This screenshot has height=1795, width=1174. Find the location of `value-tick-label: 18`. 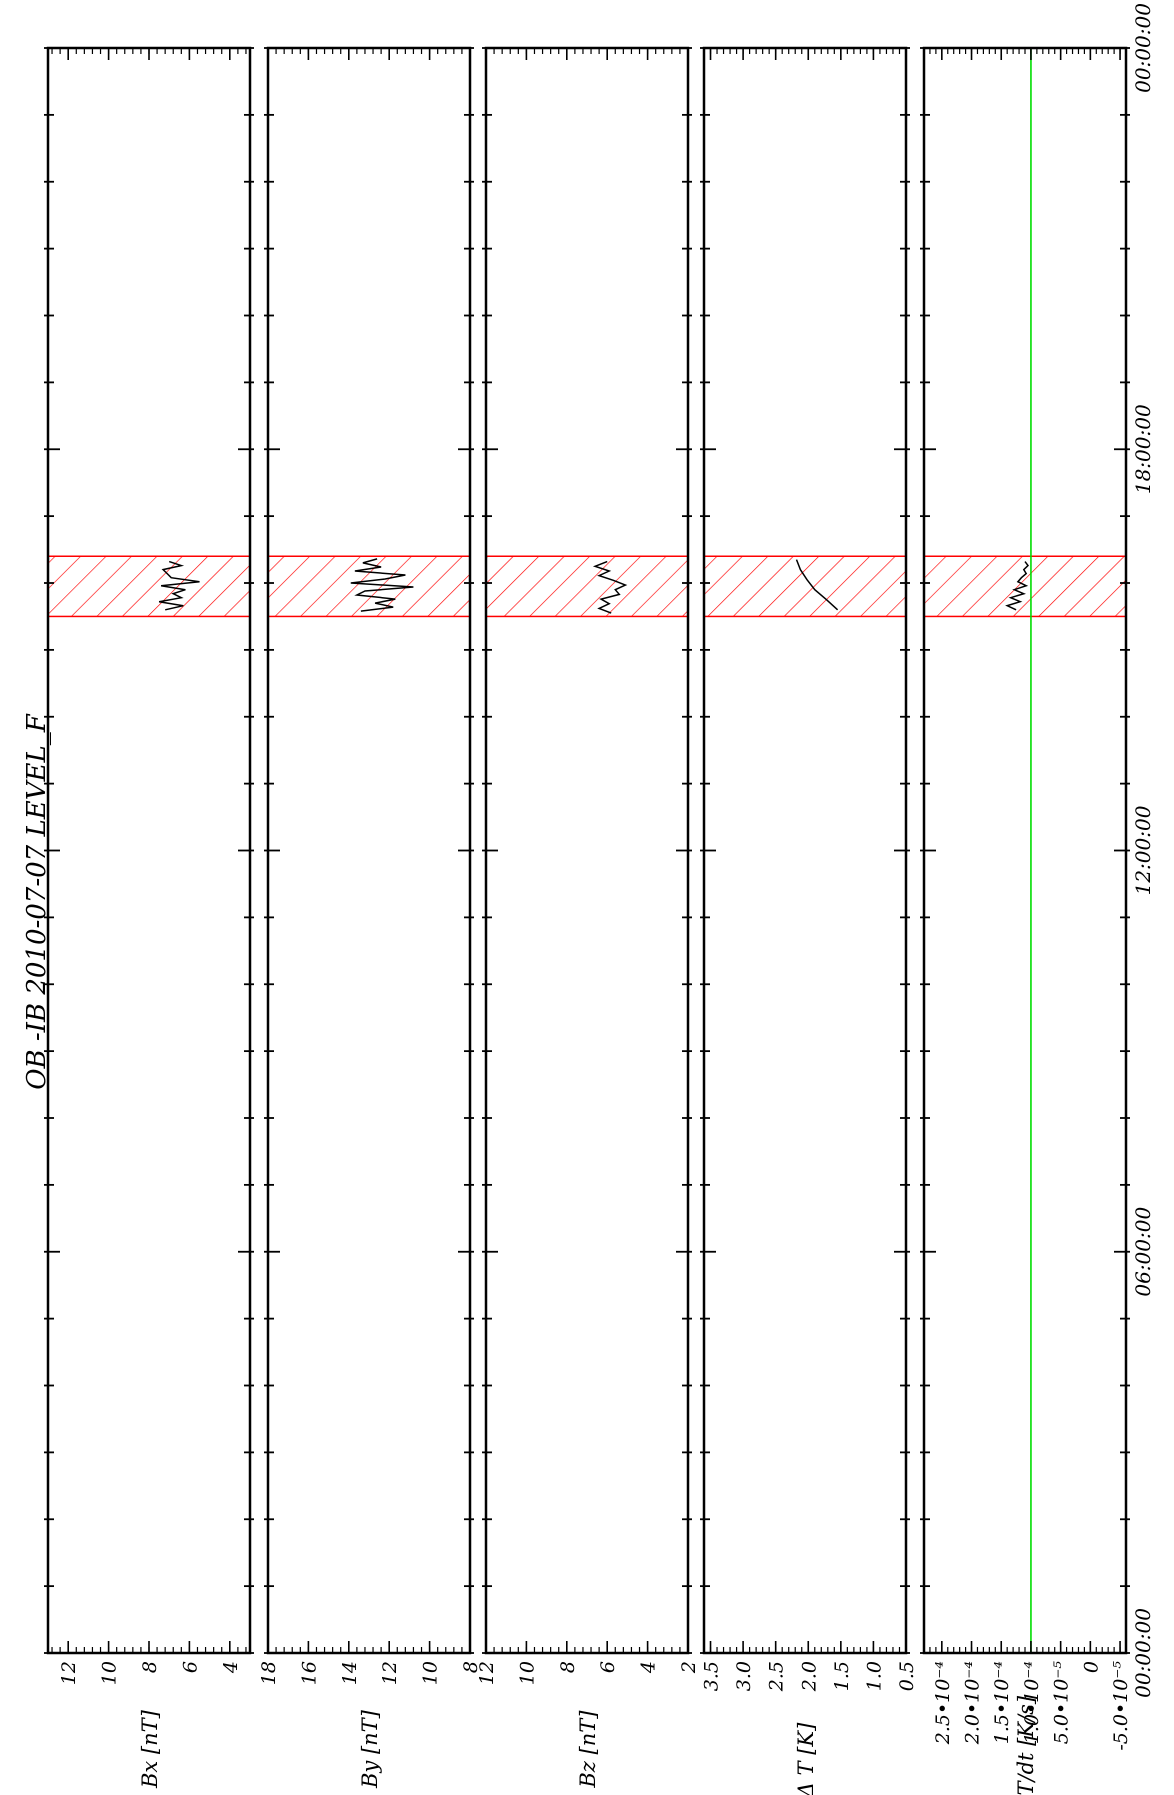

value-tick-label: 18 is located at coordinates (269, 1673).